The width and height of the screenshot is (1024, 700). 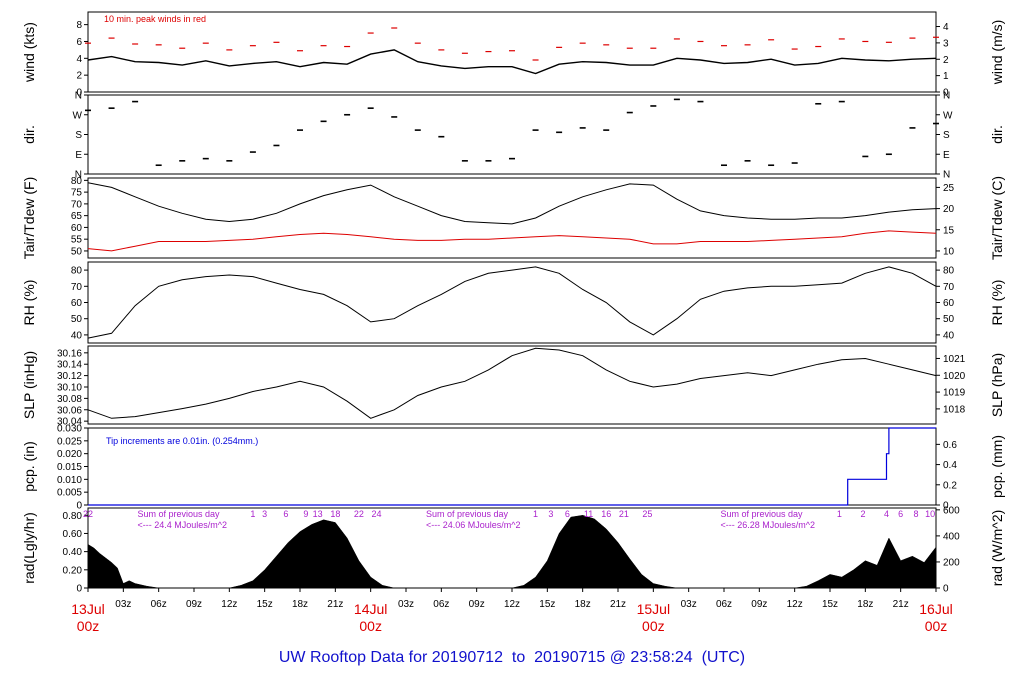 I want to click on y-tick-label-right: 1019, so click(x=954, y=393).